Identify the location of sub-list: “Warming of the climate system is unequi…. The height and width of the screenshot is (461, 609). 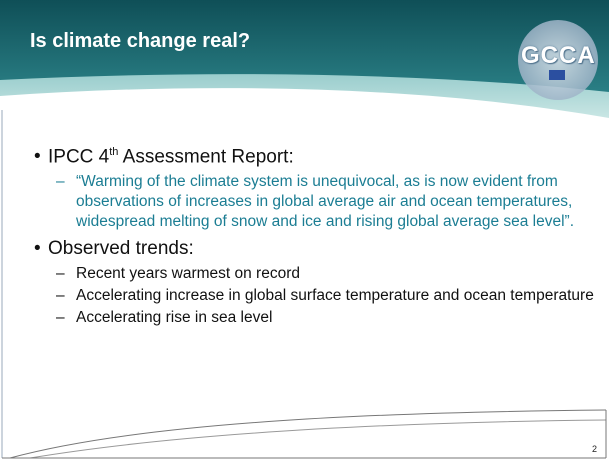
(314, 202).